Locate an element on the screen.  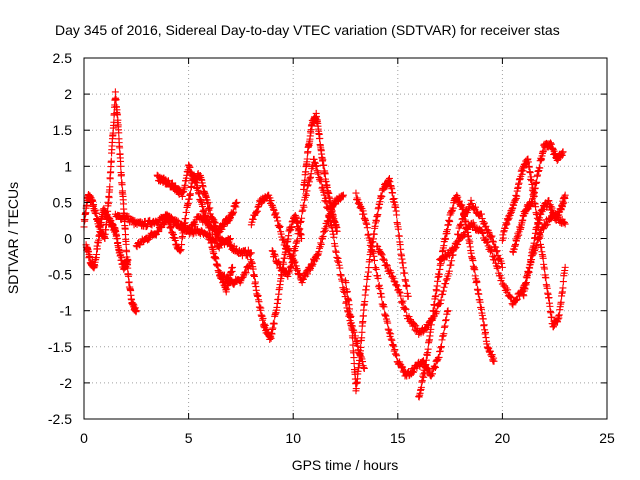
y-tick-label: -1 is located at coordinates (66, 311).